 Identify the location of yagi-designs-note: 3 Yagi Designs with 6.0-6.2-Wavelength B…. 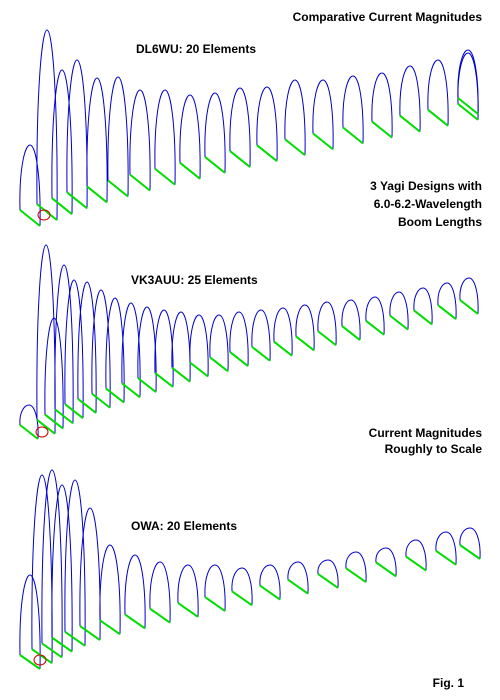
(426, 204).